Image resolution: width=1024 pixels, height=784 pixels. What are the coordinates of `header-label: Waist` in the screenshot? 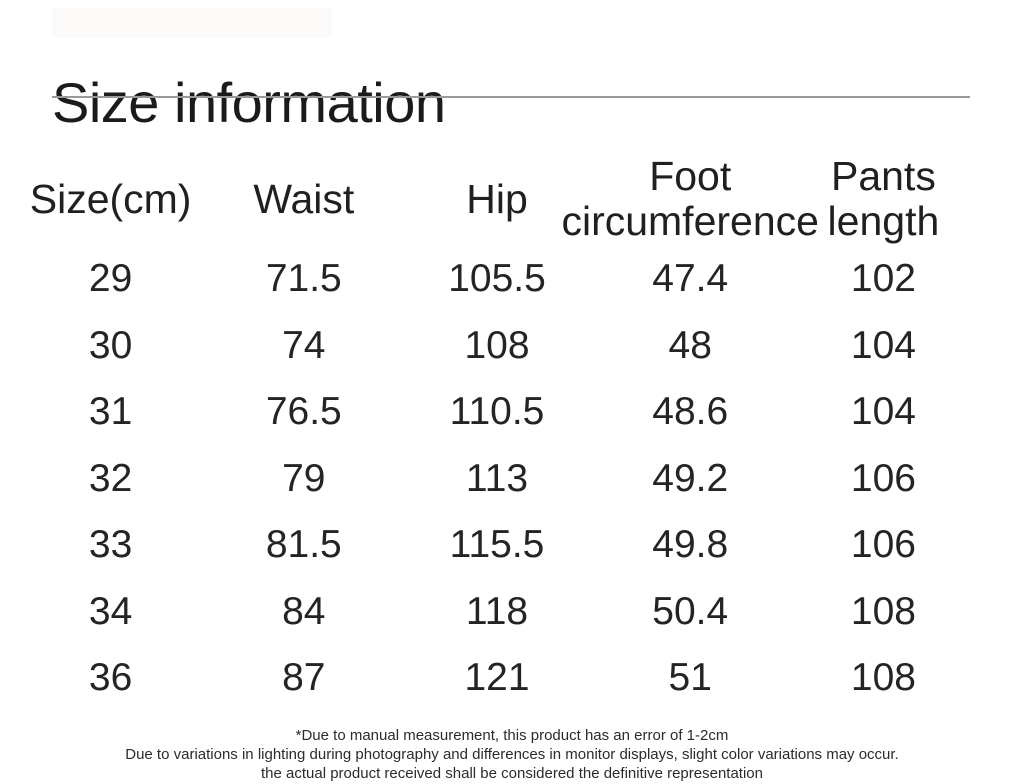 It's located at (304, 198).